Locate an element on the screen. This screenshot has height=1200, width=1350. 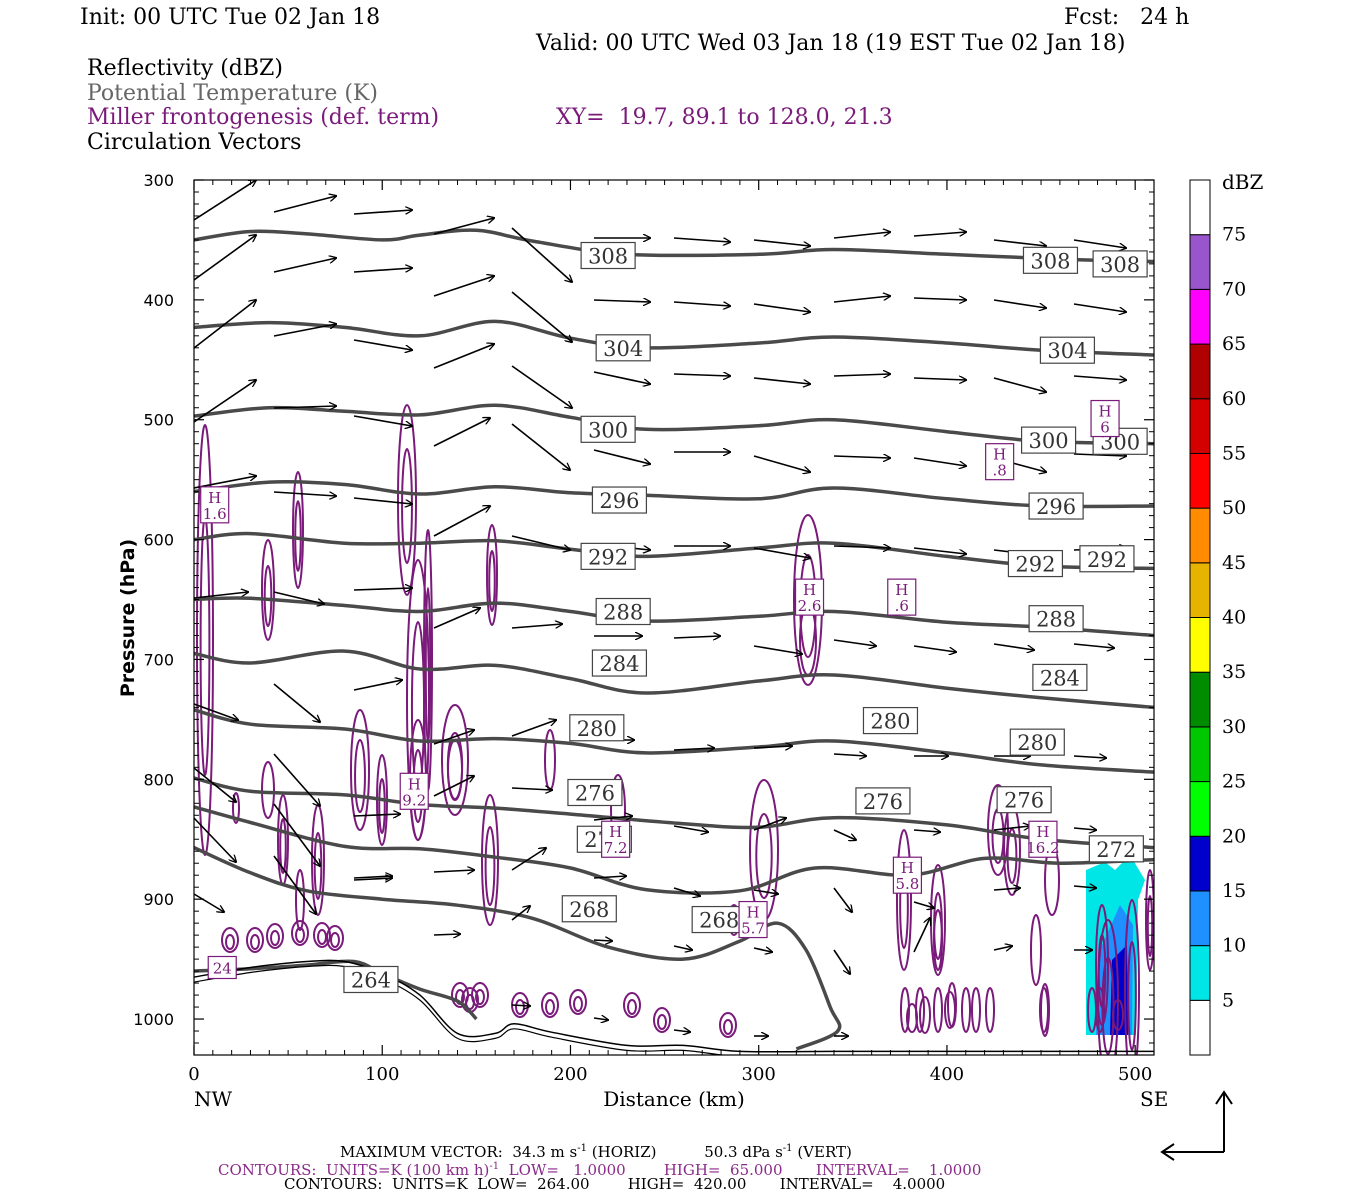
fronto-max-label: H7.2 is located at coordinates (616, 839).